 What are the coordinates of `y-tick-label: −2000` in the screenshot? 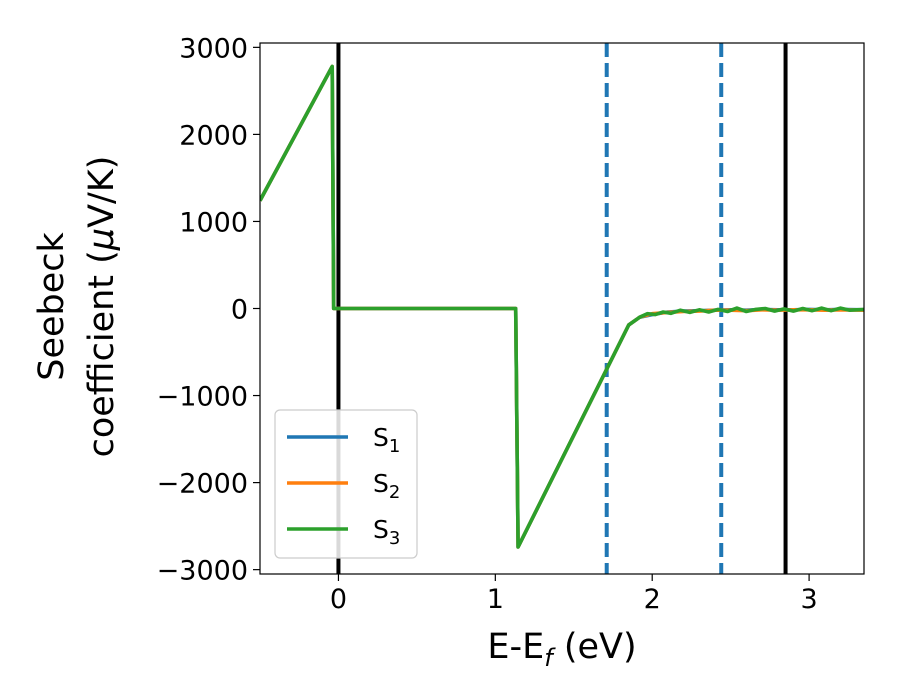 It's located at (202, 484).